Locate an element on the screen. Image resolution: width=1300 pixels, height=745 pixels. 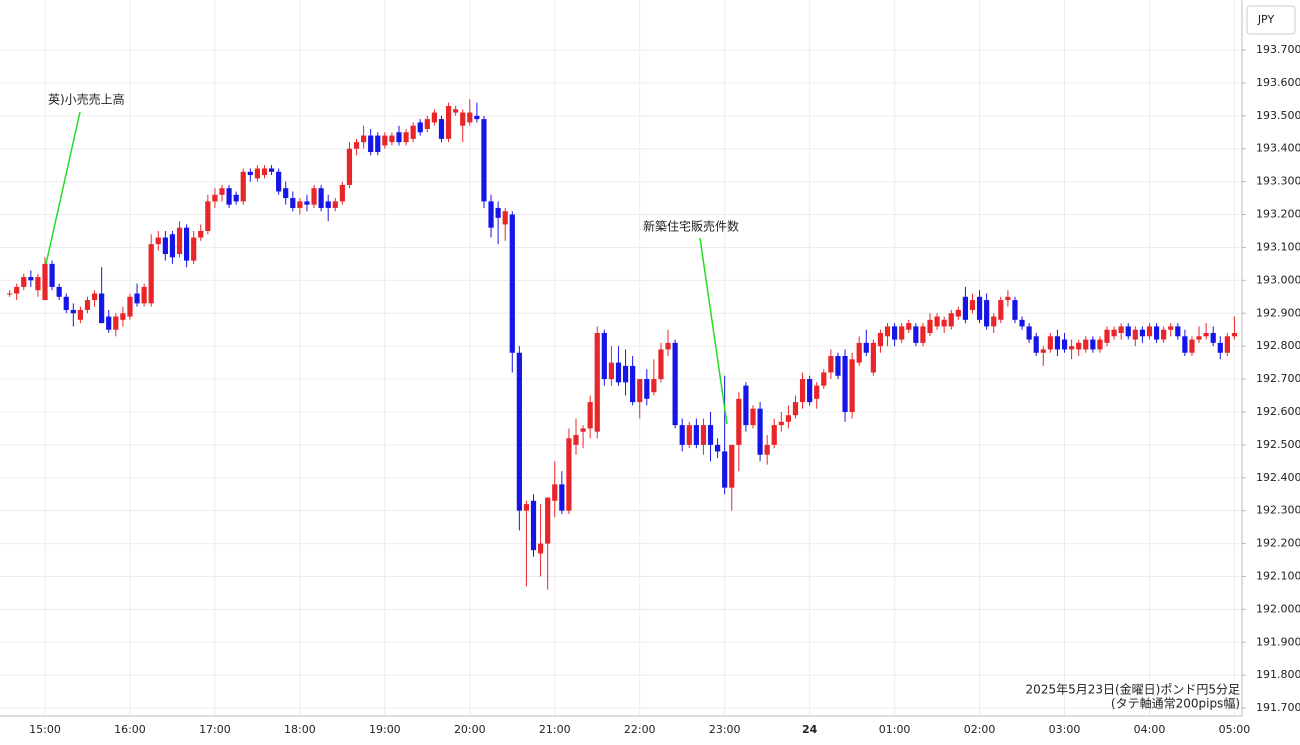
y-tick-label: 191.700 is located at coordinates (1278, 707).